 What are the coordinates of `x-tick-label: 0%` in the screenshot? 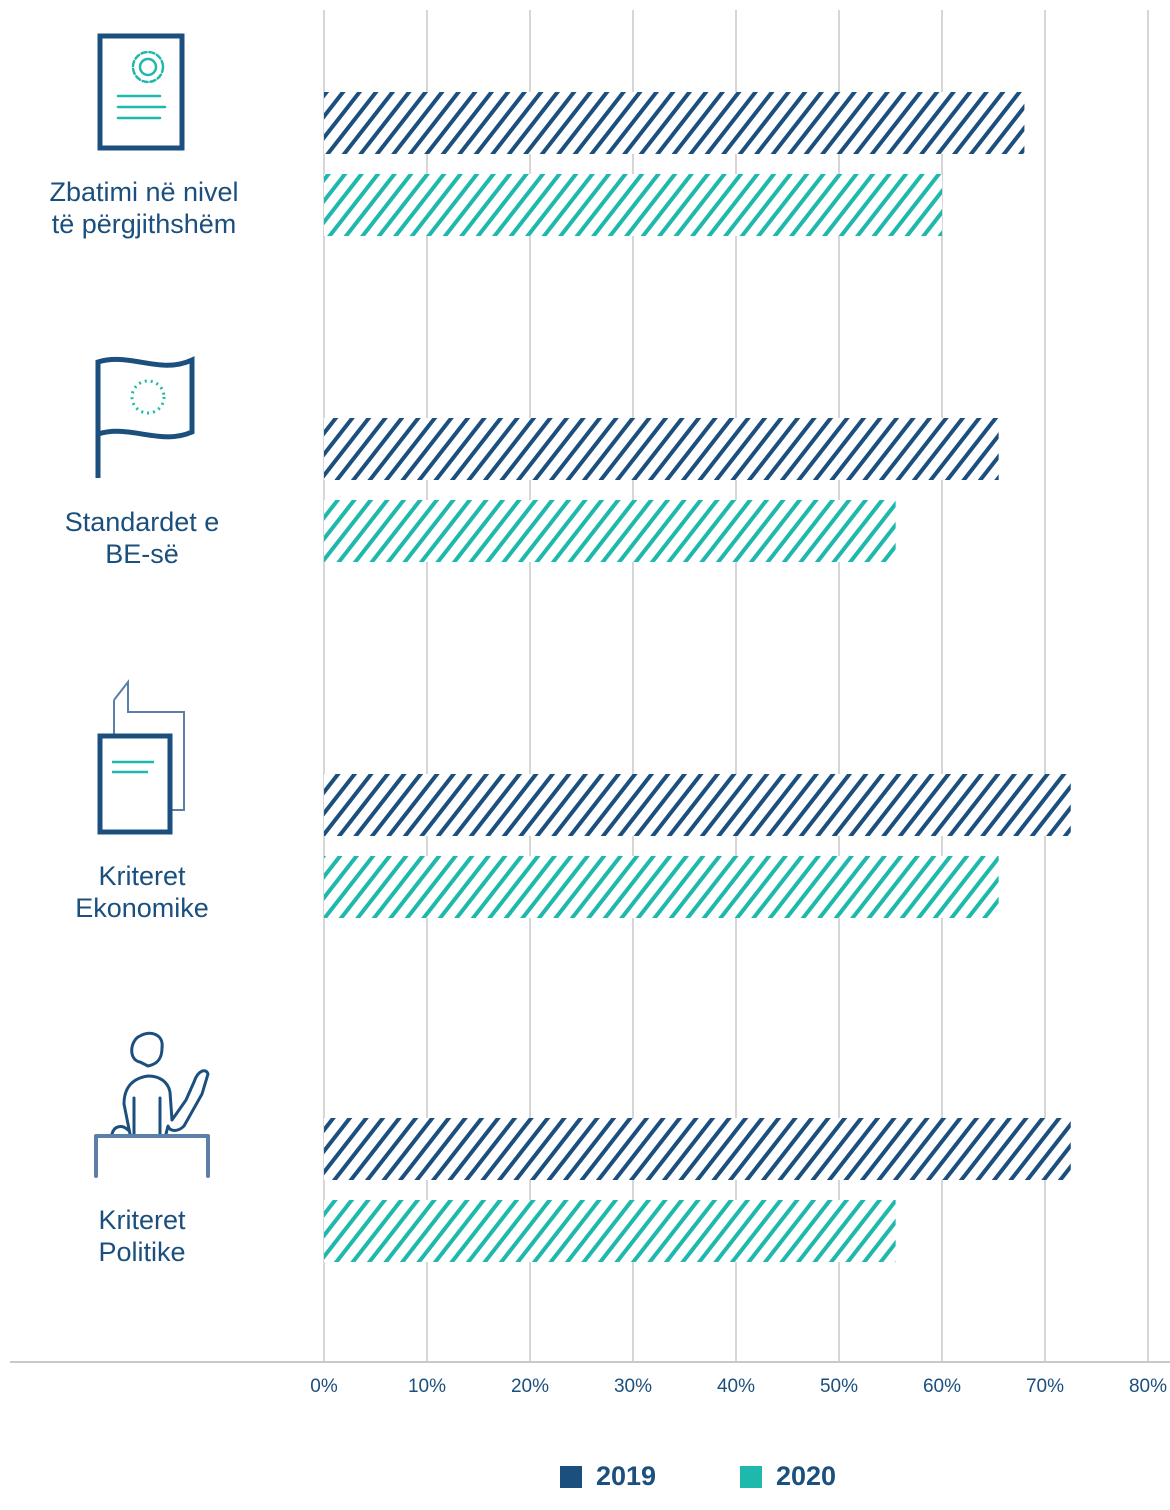 It's located at (324, 1386).